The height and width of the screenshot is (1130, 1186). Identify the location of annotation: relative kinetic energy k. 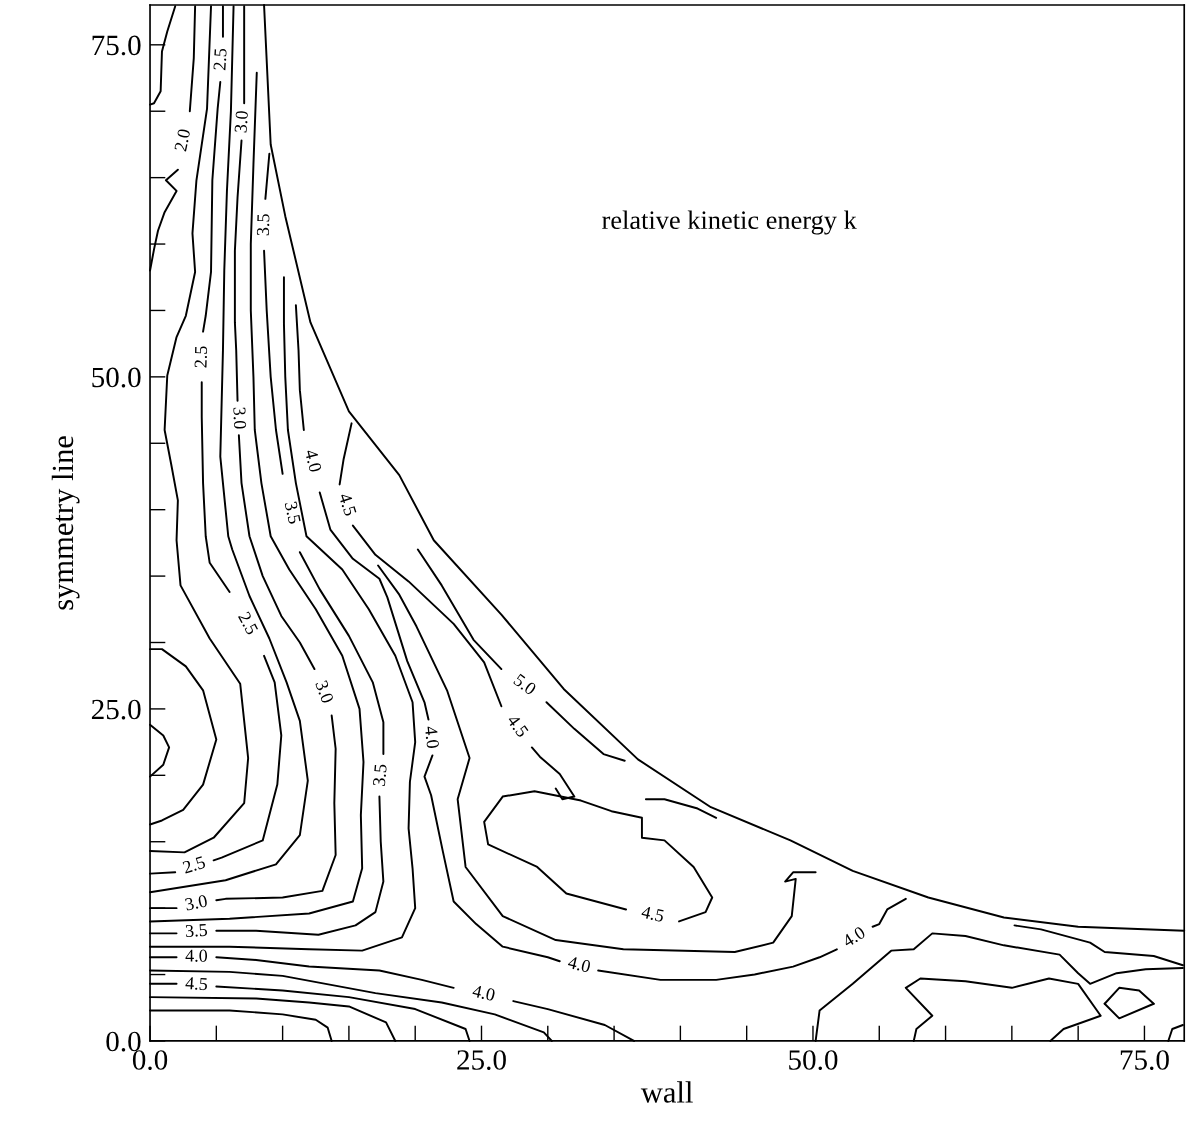
(729, 222).